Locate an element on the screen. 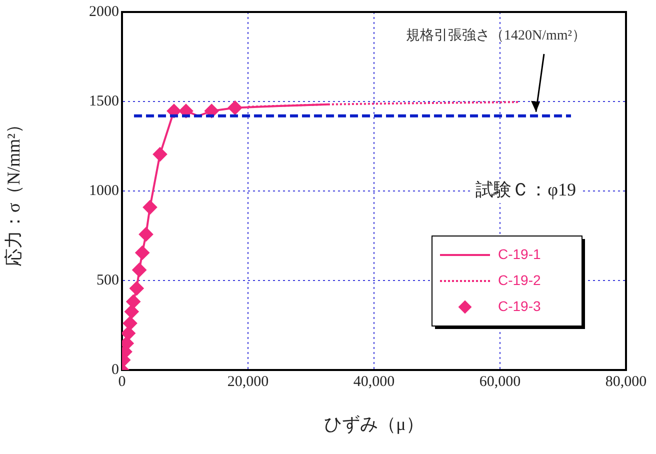  legend-label: C-19-2 is located at coordinates (520, 280).